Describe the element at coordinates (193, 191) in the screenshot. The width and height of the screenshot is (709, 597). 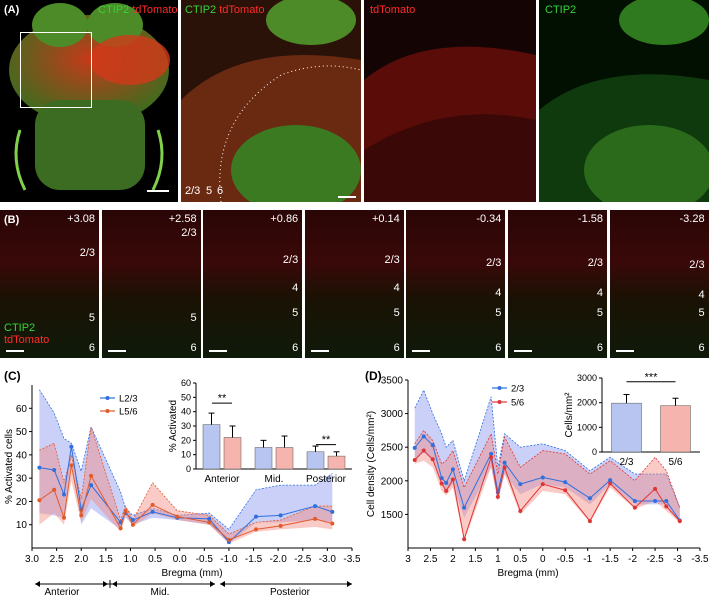
I see `layer-label-23: 2/3` at that location.